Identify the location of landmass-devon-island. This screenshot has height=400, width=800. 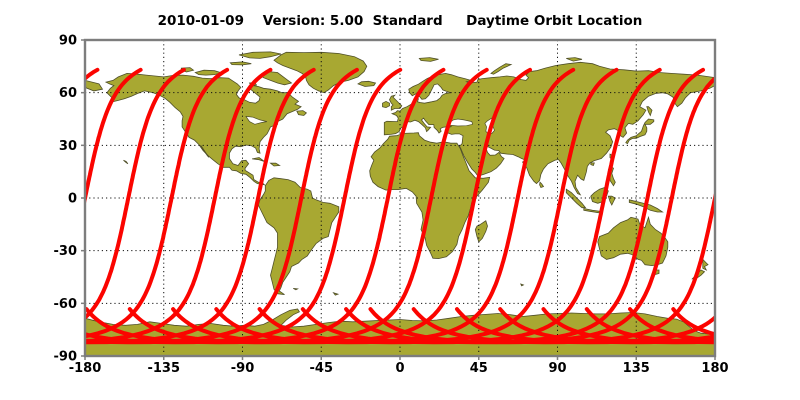
(240, 63).